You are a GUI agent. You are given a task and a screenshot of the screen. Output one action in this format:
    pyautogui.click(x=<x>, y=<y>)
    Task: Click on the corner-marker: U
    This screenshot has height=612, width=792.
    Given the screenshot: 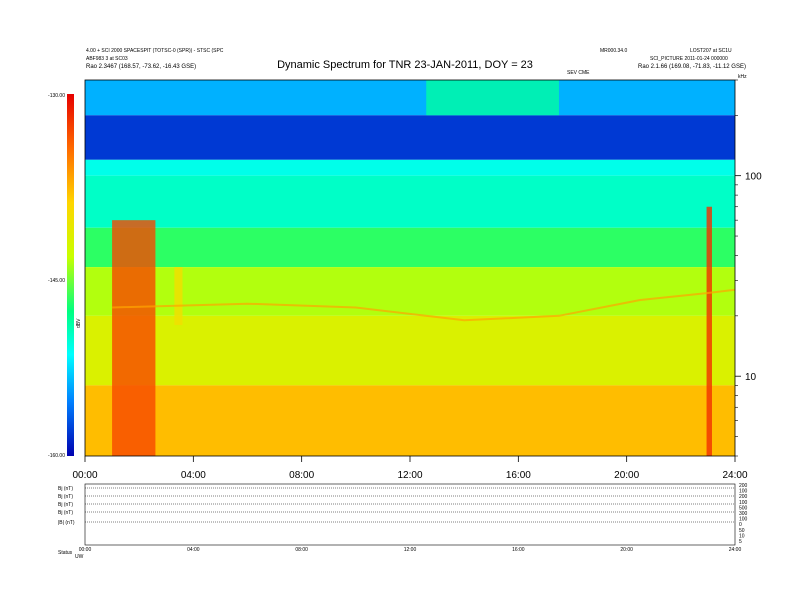 What is the action you would take?
    pyautogui.click(x=730, y=51)
    